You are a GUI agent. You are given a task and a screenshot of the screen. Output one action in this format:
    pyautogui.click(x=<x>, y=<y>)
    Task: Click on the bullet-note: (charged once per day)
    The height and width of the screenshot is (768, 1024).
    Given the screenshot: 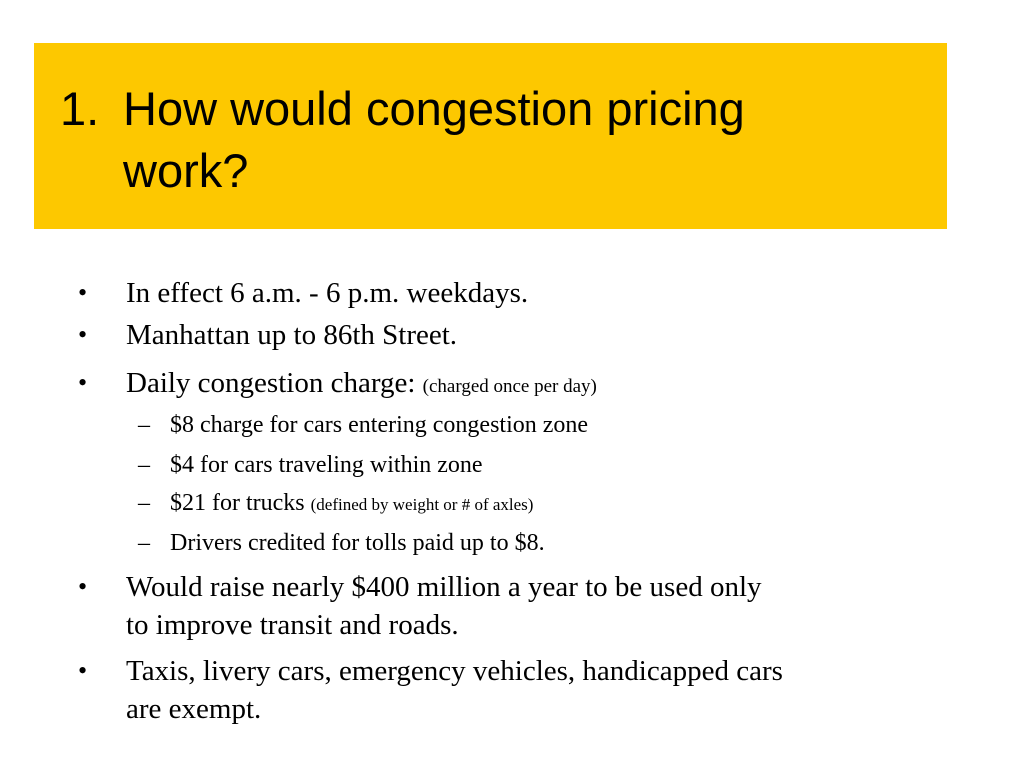 What is the action you would take?
    pyautogui.click(x=509, y=386)
    